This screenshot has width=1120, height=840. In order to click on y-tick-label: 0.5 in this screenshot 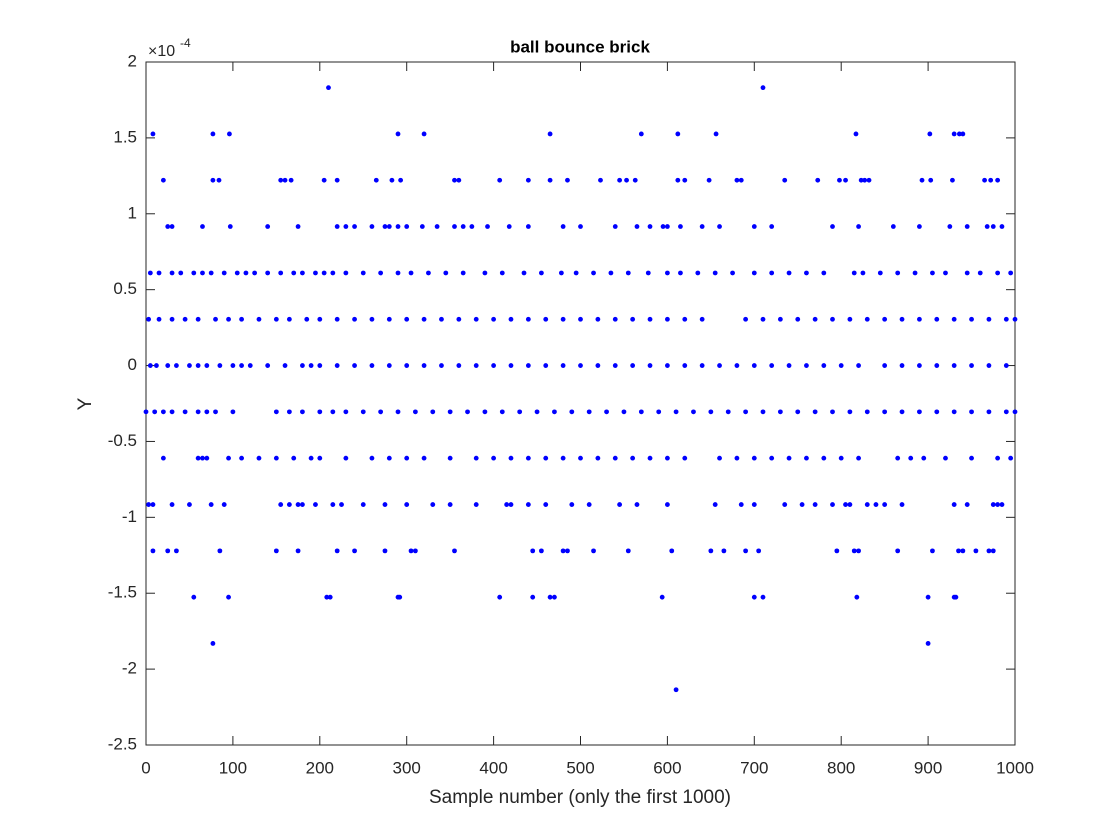, I will do `click(125, 288)`.